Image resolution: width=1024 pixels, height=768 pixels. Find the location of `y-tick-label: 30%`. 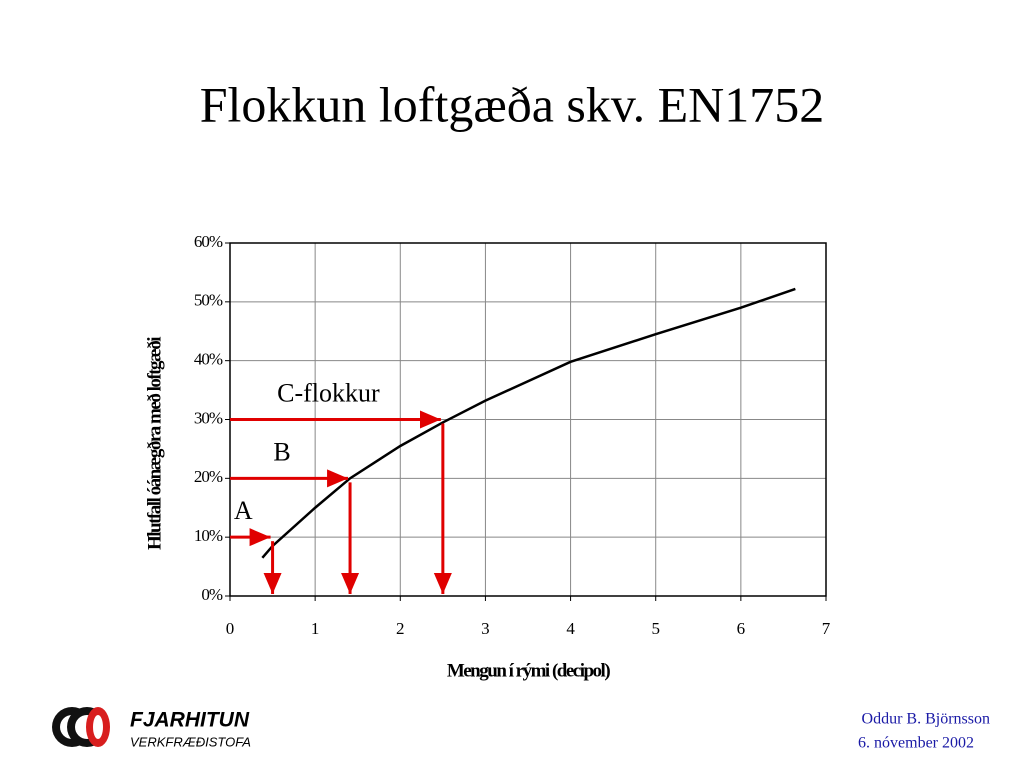

y-tick-label: 30% is located at coordinates (208, 417).